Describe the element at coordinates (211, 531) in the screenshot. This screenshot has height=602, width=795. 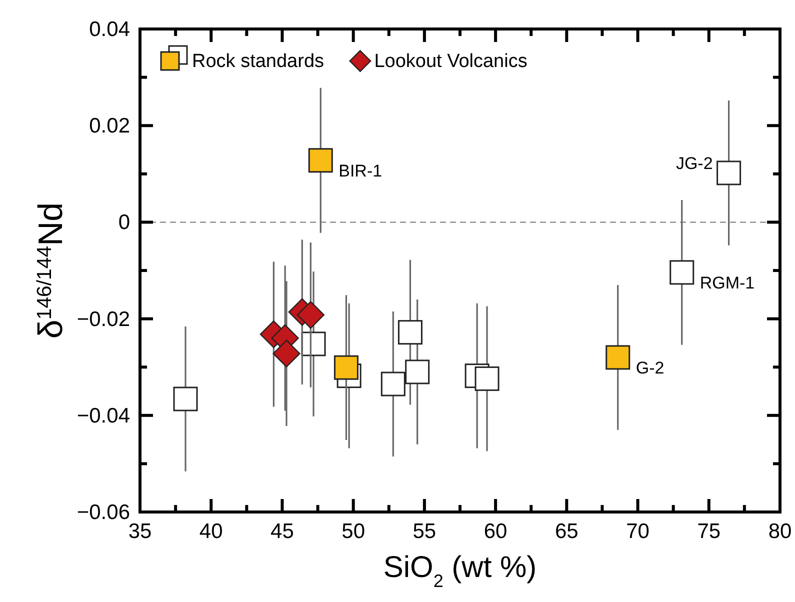
I see `x-tick-label: 40` at that location.